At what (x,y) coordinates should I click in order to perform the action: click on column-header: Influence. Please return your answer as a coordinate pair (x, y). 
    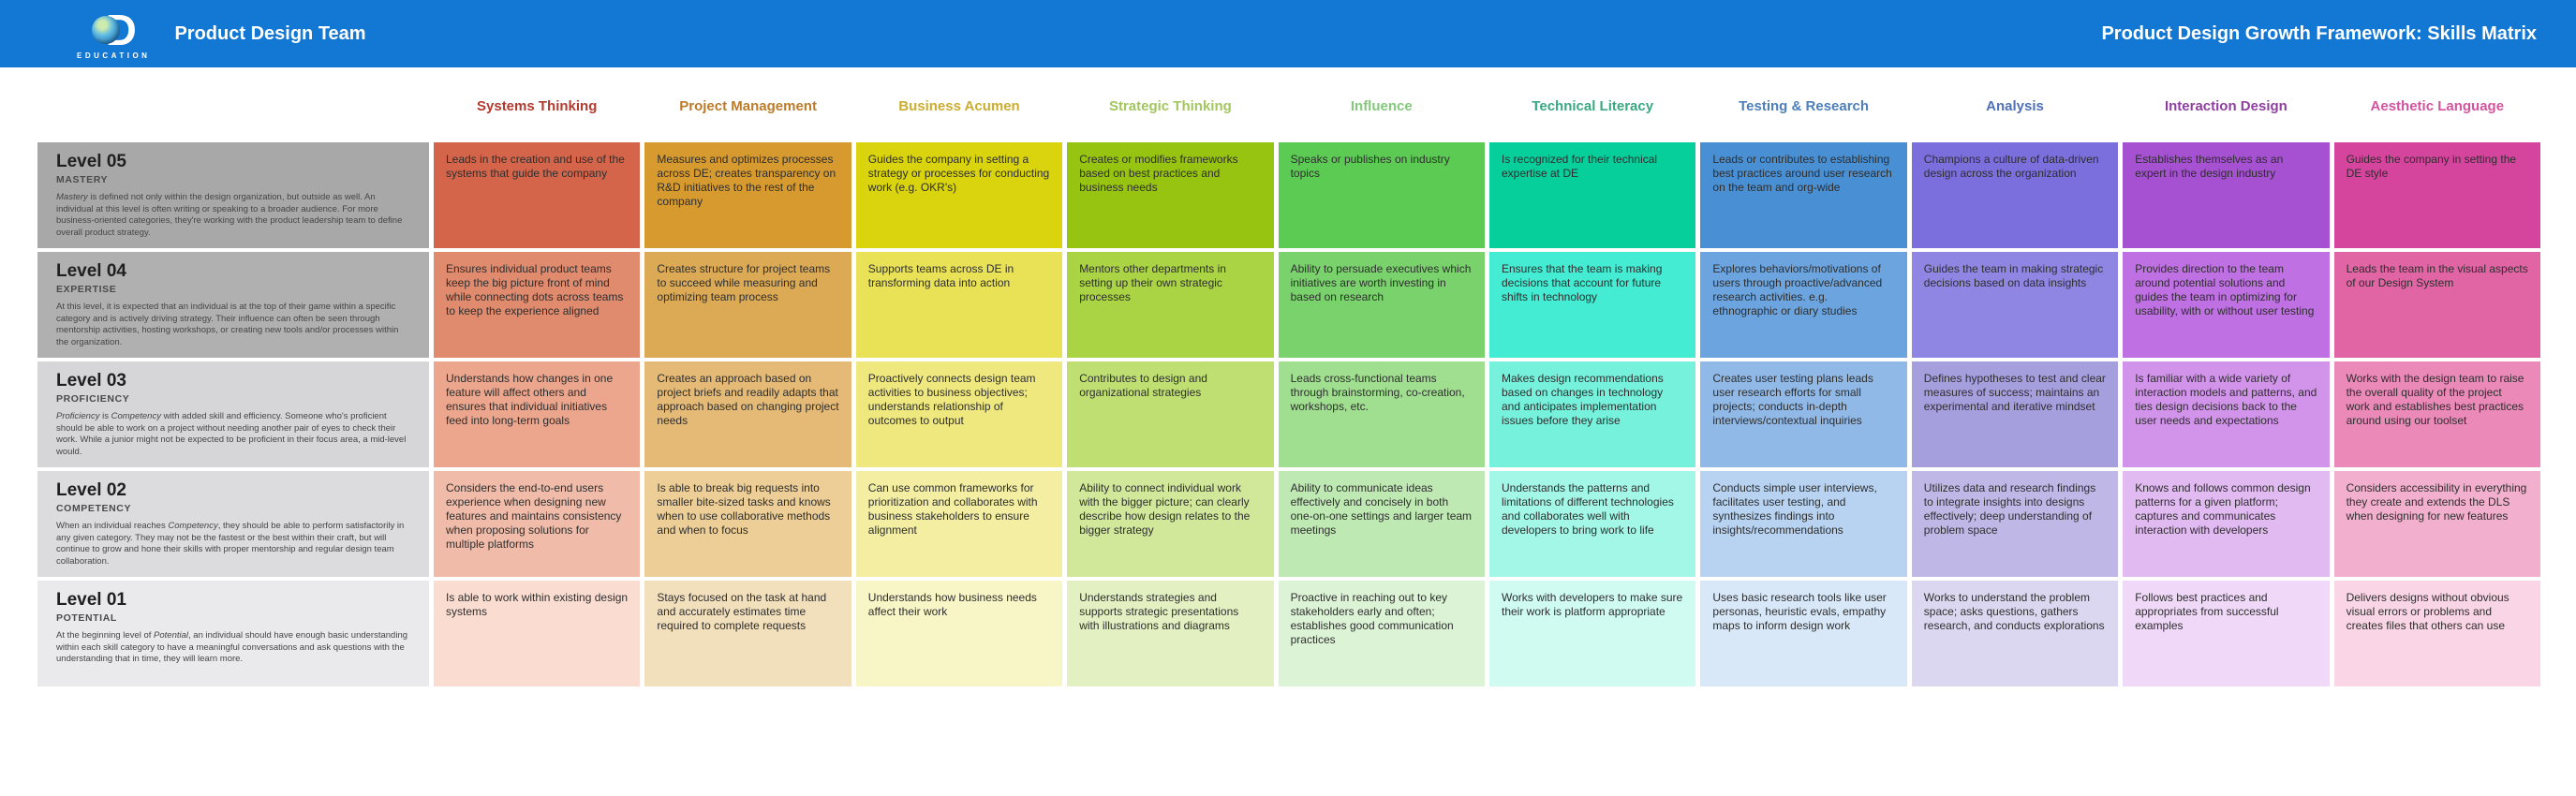
    Looking at the image, I should click on (1381, 105).